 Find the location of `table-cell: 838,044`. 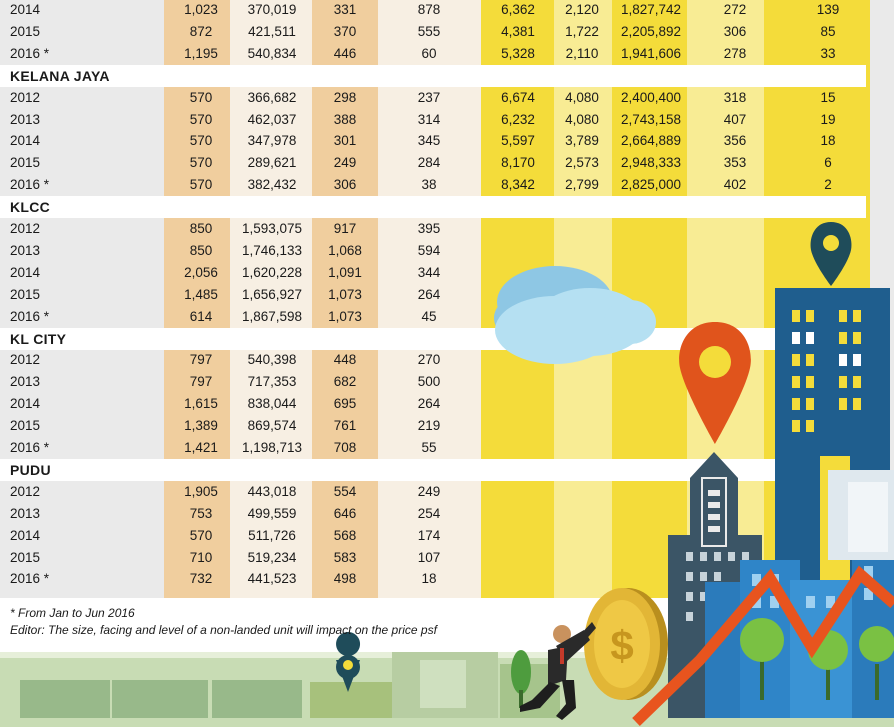

table-cell: 838,044 is located at coordinates (272, 403).